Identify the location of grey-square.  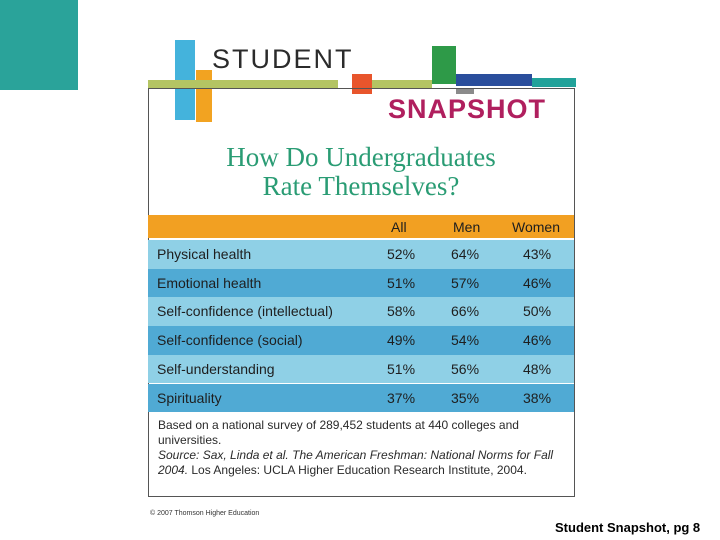
(465, 91).